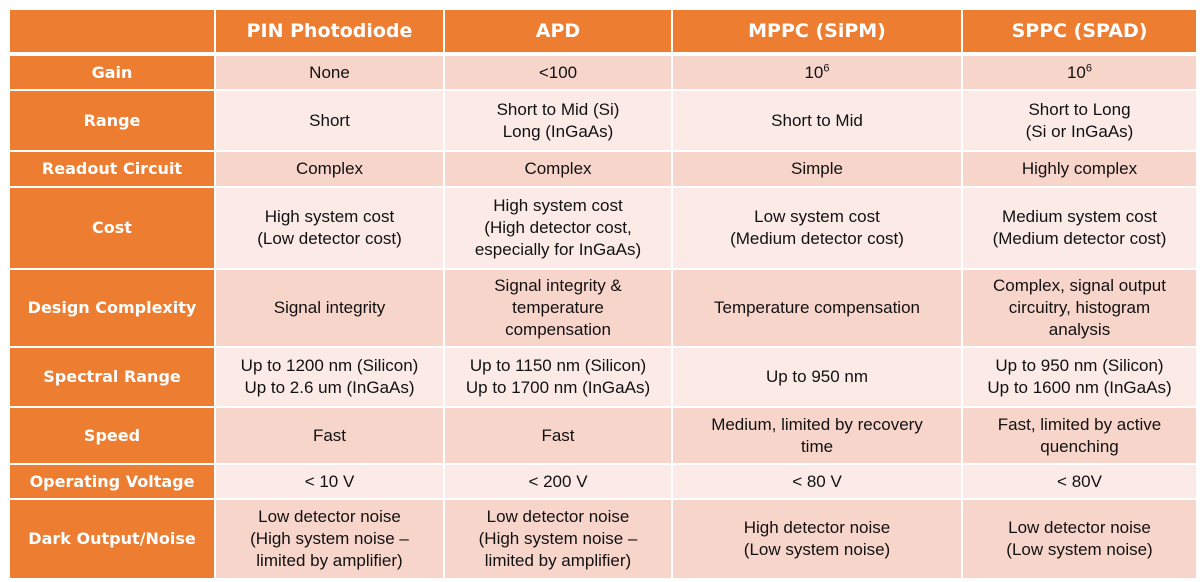 Image resolution: width=1202 pixels, height=582 pixels. I want to click on table-cell: Fast, limited by active quenching, so click(1079, 435).